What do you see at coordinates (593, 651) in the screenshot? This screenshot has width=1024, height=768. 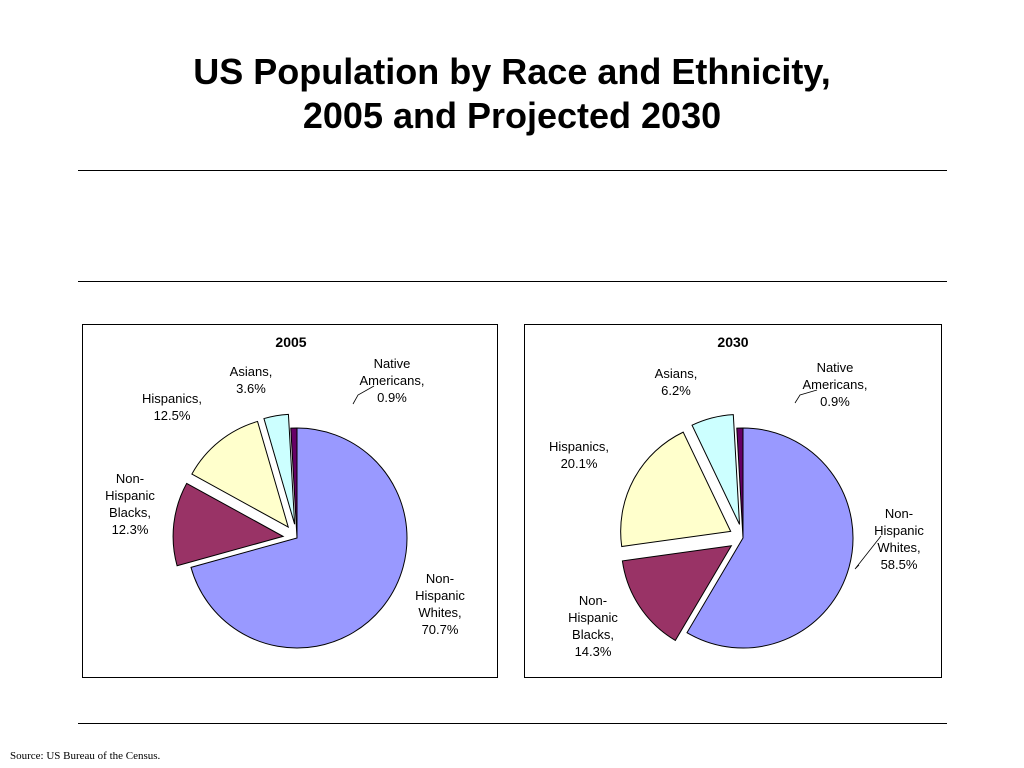 I see `slice-label-line: 14.3%` at bounding box center [593, 651].